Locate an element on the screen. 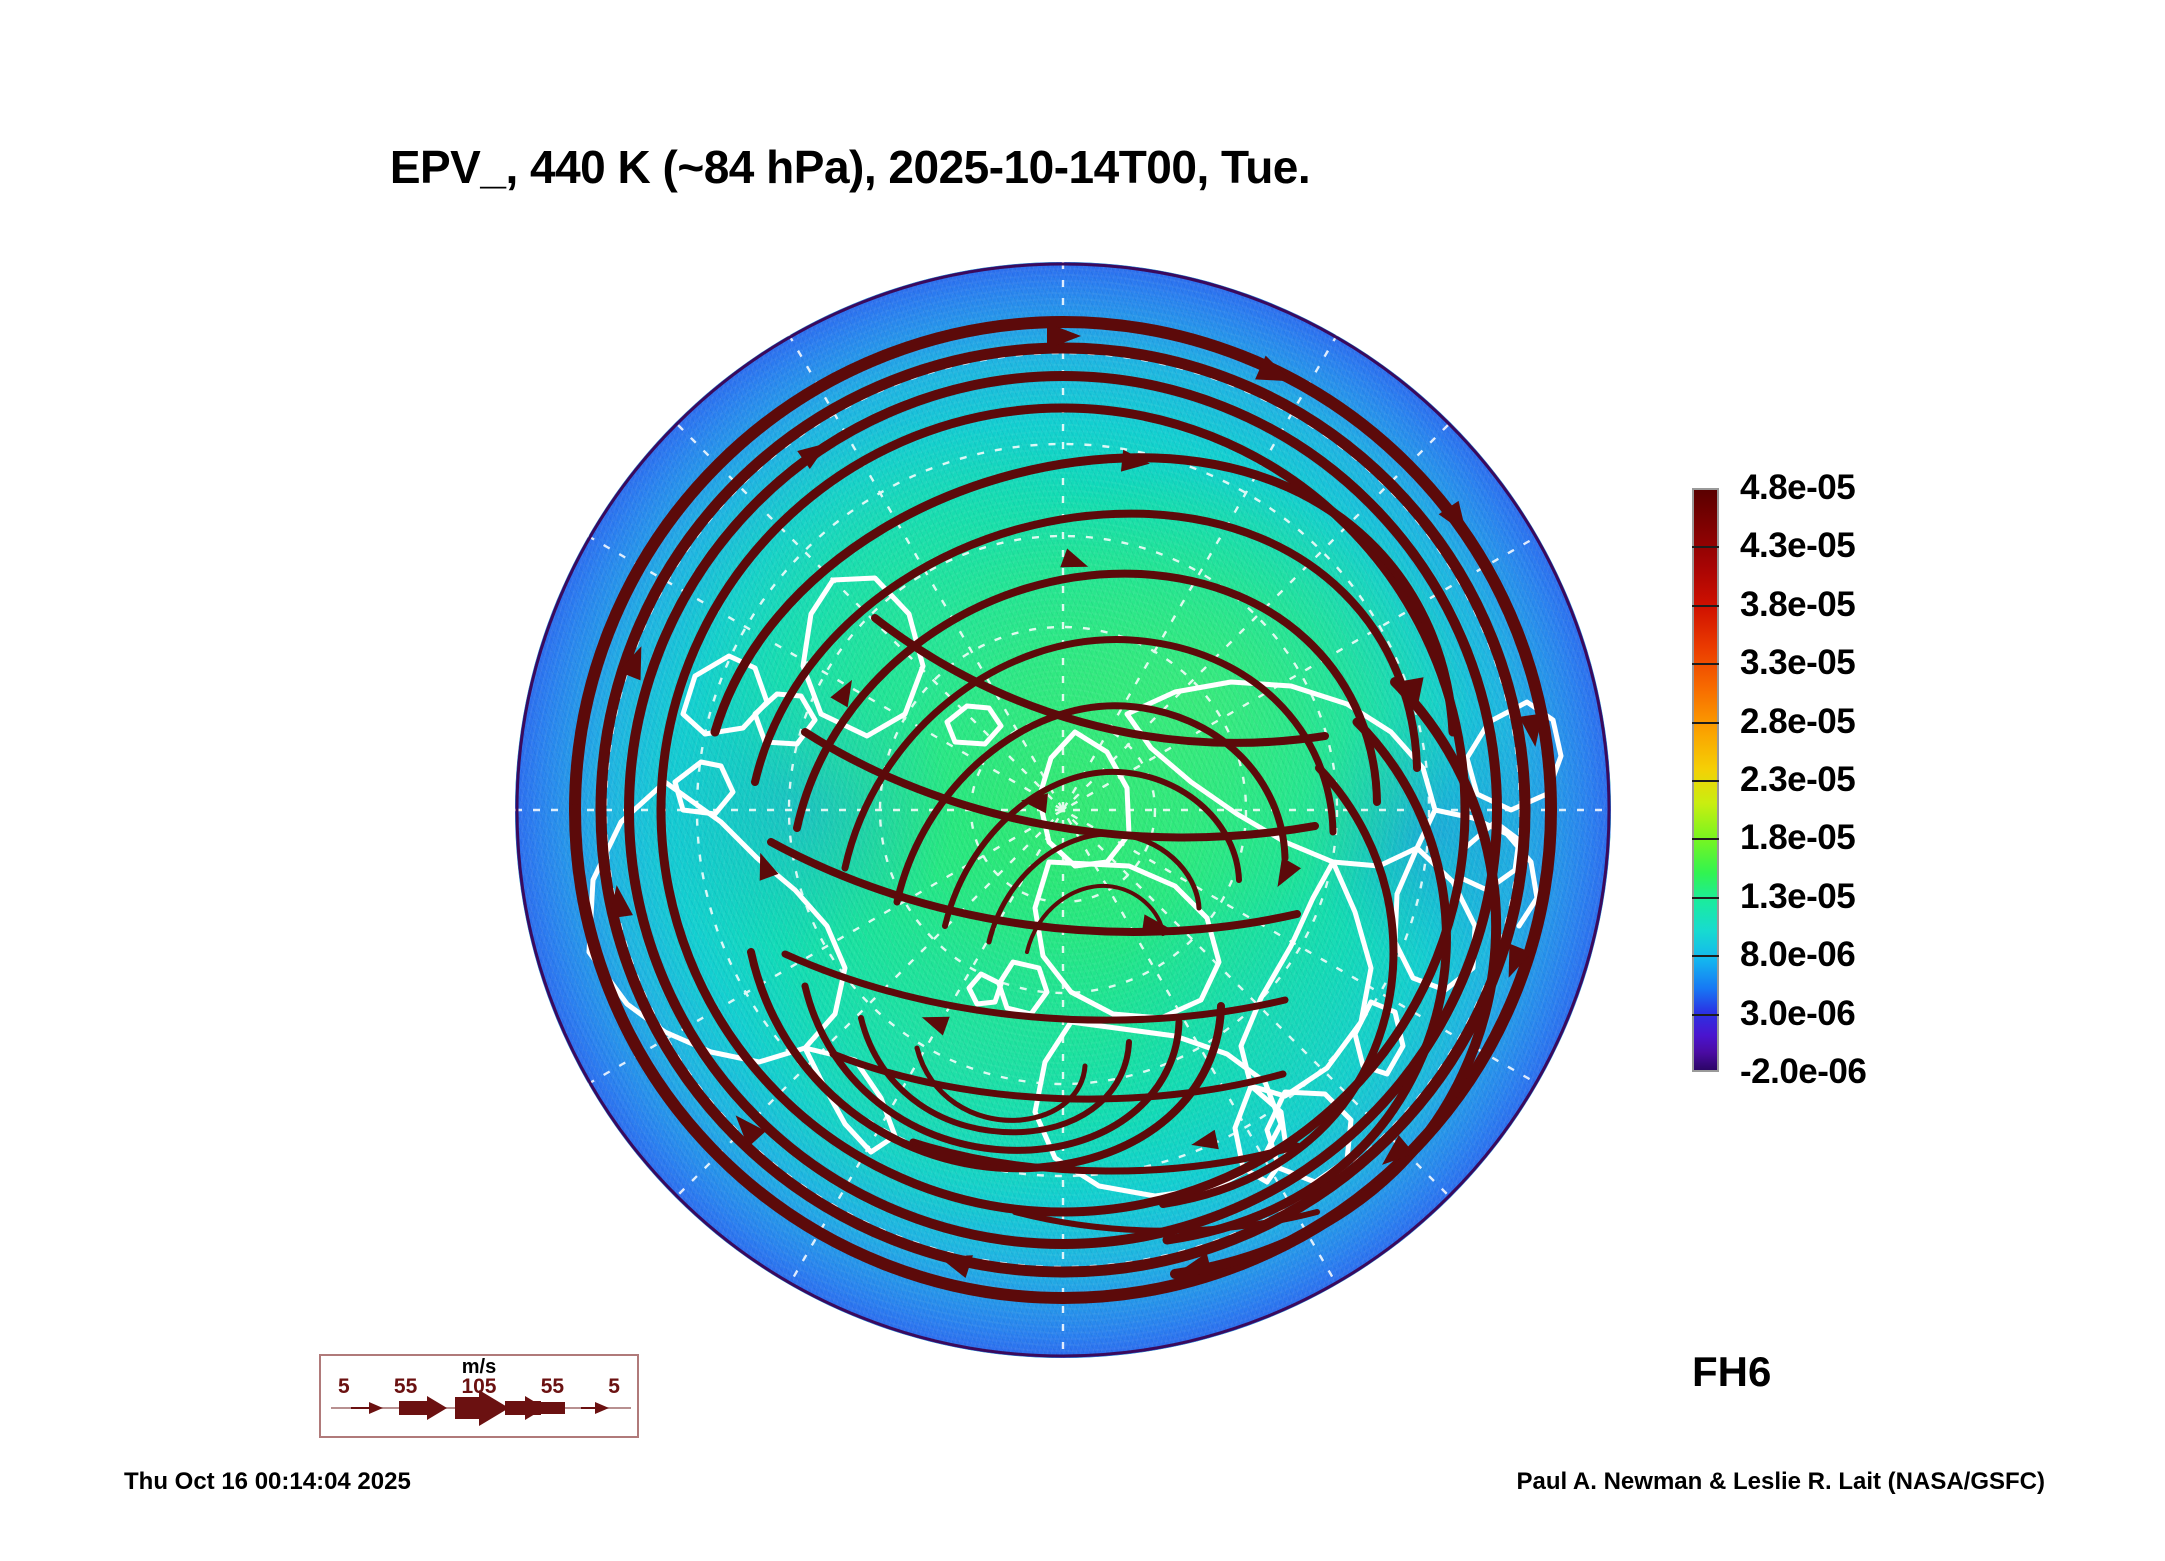 The image size is (2165, 1561). colorbar-label: 3.0e-06 is located at coordinates (1798, 1013).